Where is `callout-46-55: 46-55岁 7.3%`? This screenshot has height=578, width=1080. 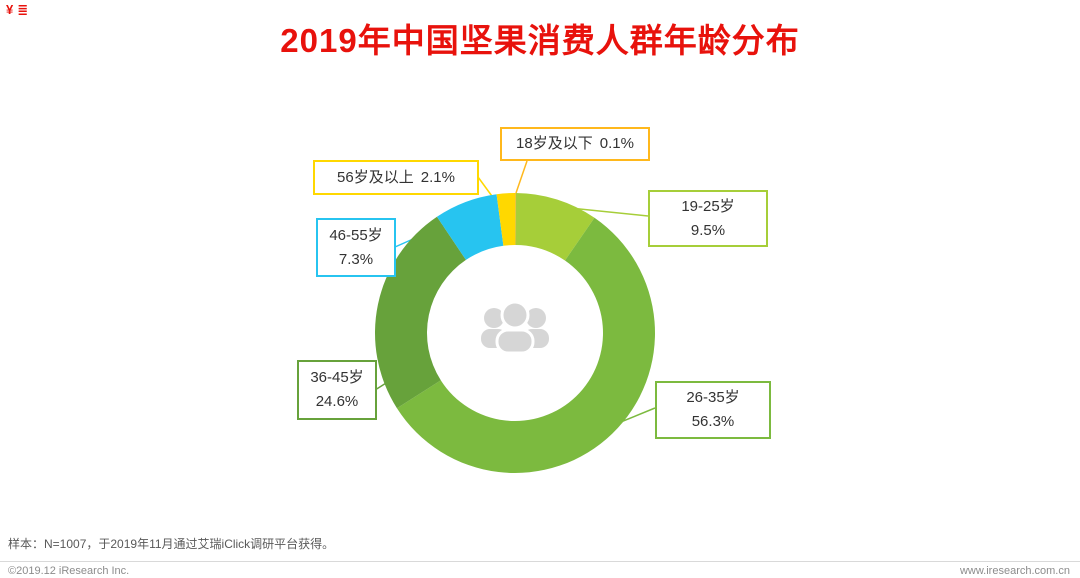
callout-46-55: 46-55岁 7.3% is located at coordinates (356, 247).